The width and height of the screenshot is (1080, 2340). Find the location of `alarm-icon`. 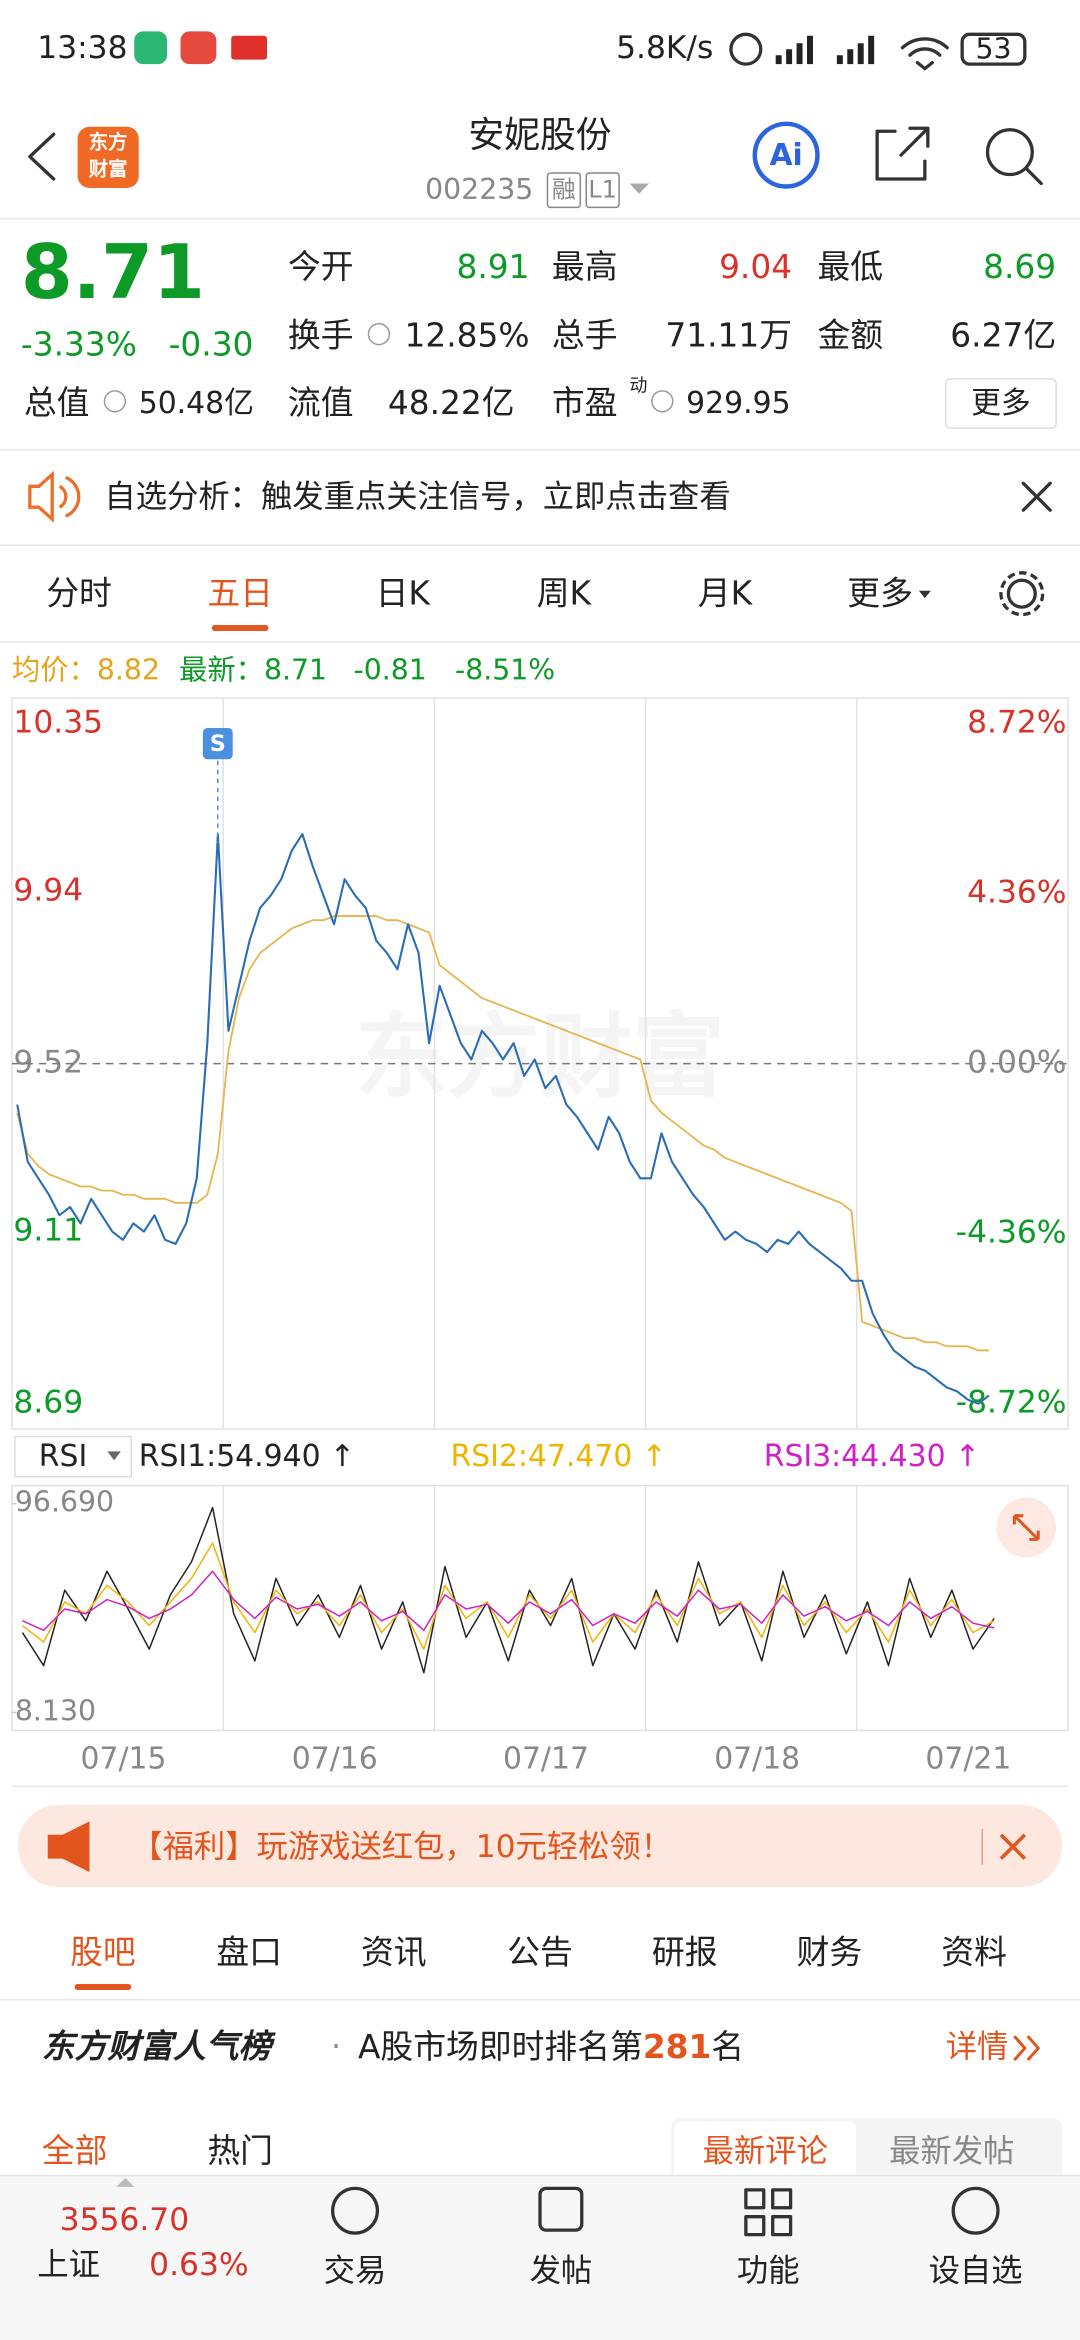

alarm-icon is located at coordinates (746, 49).